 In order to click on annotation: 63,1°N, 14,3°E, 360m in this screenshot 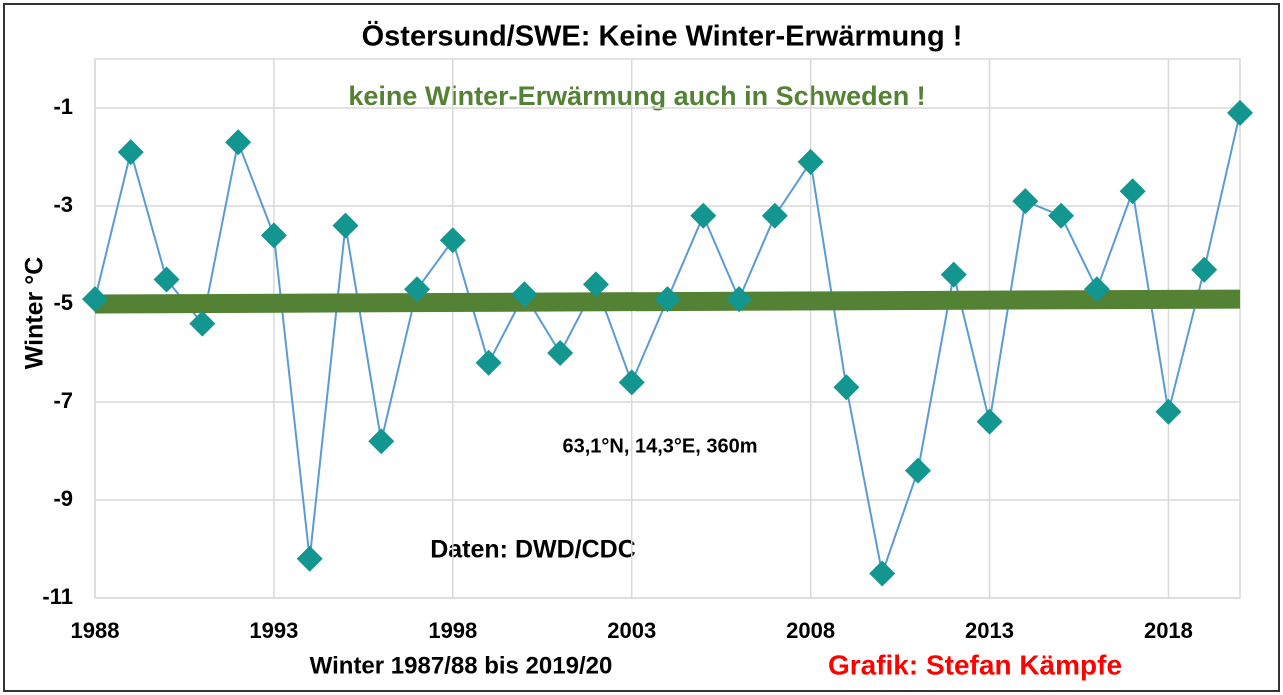, I will do `click(659, 446)`.